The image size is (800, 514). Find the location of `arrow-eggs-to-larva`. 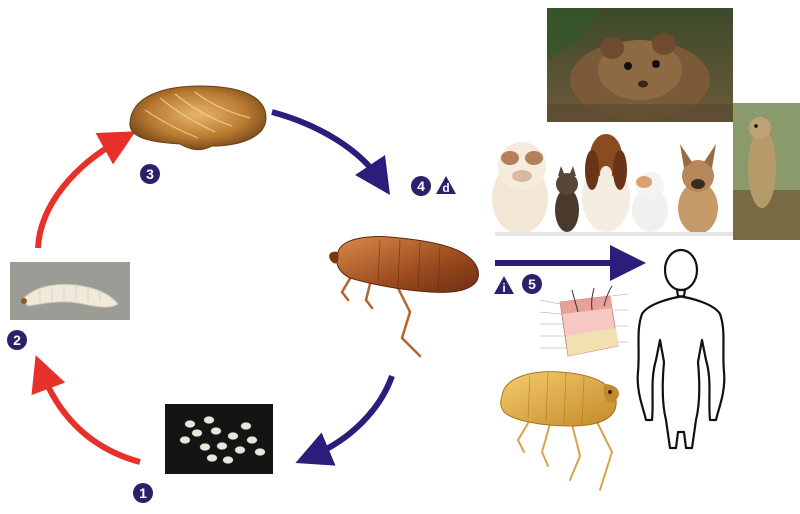

arrow-eggs-to-larva is located at coordinates (86, 410).